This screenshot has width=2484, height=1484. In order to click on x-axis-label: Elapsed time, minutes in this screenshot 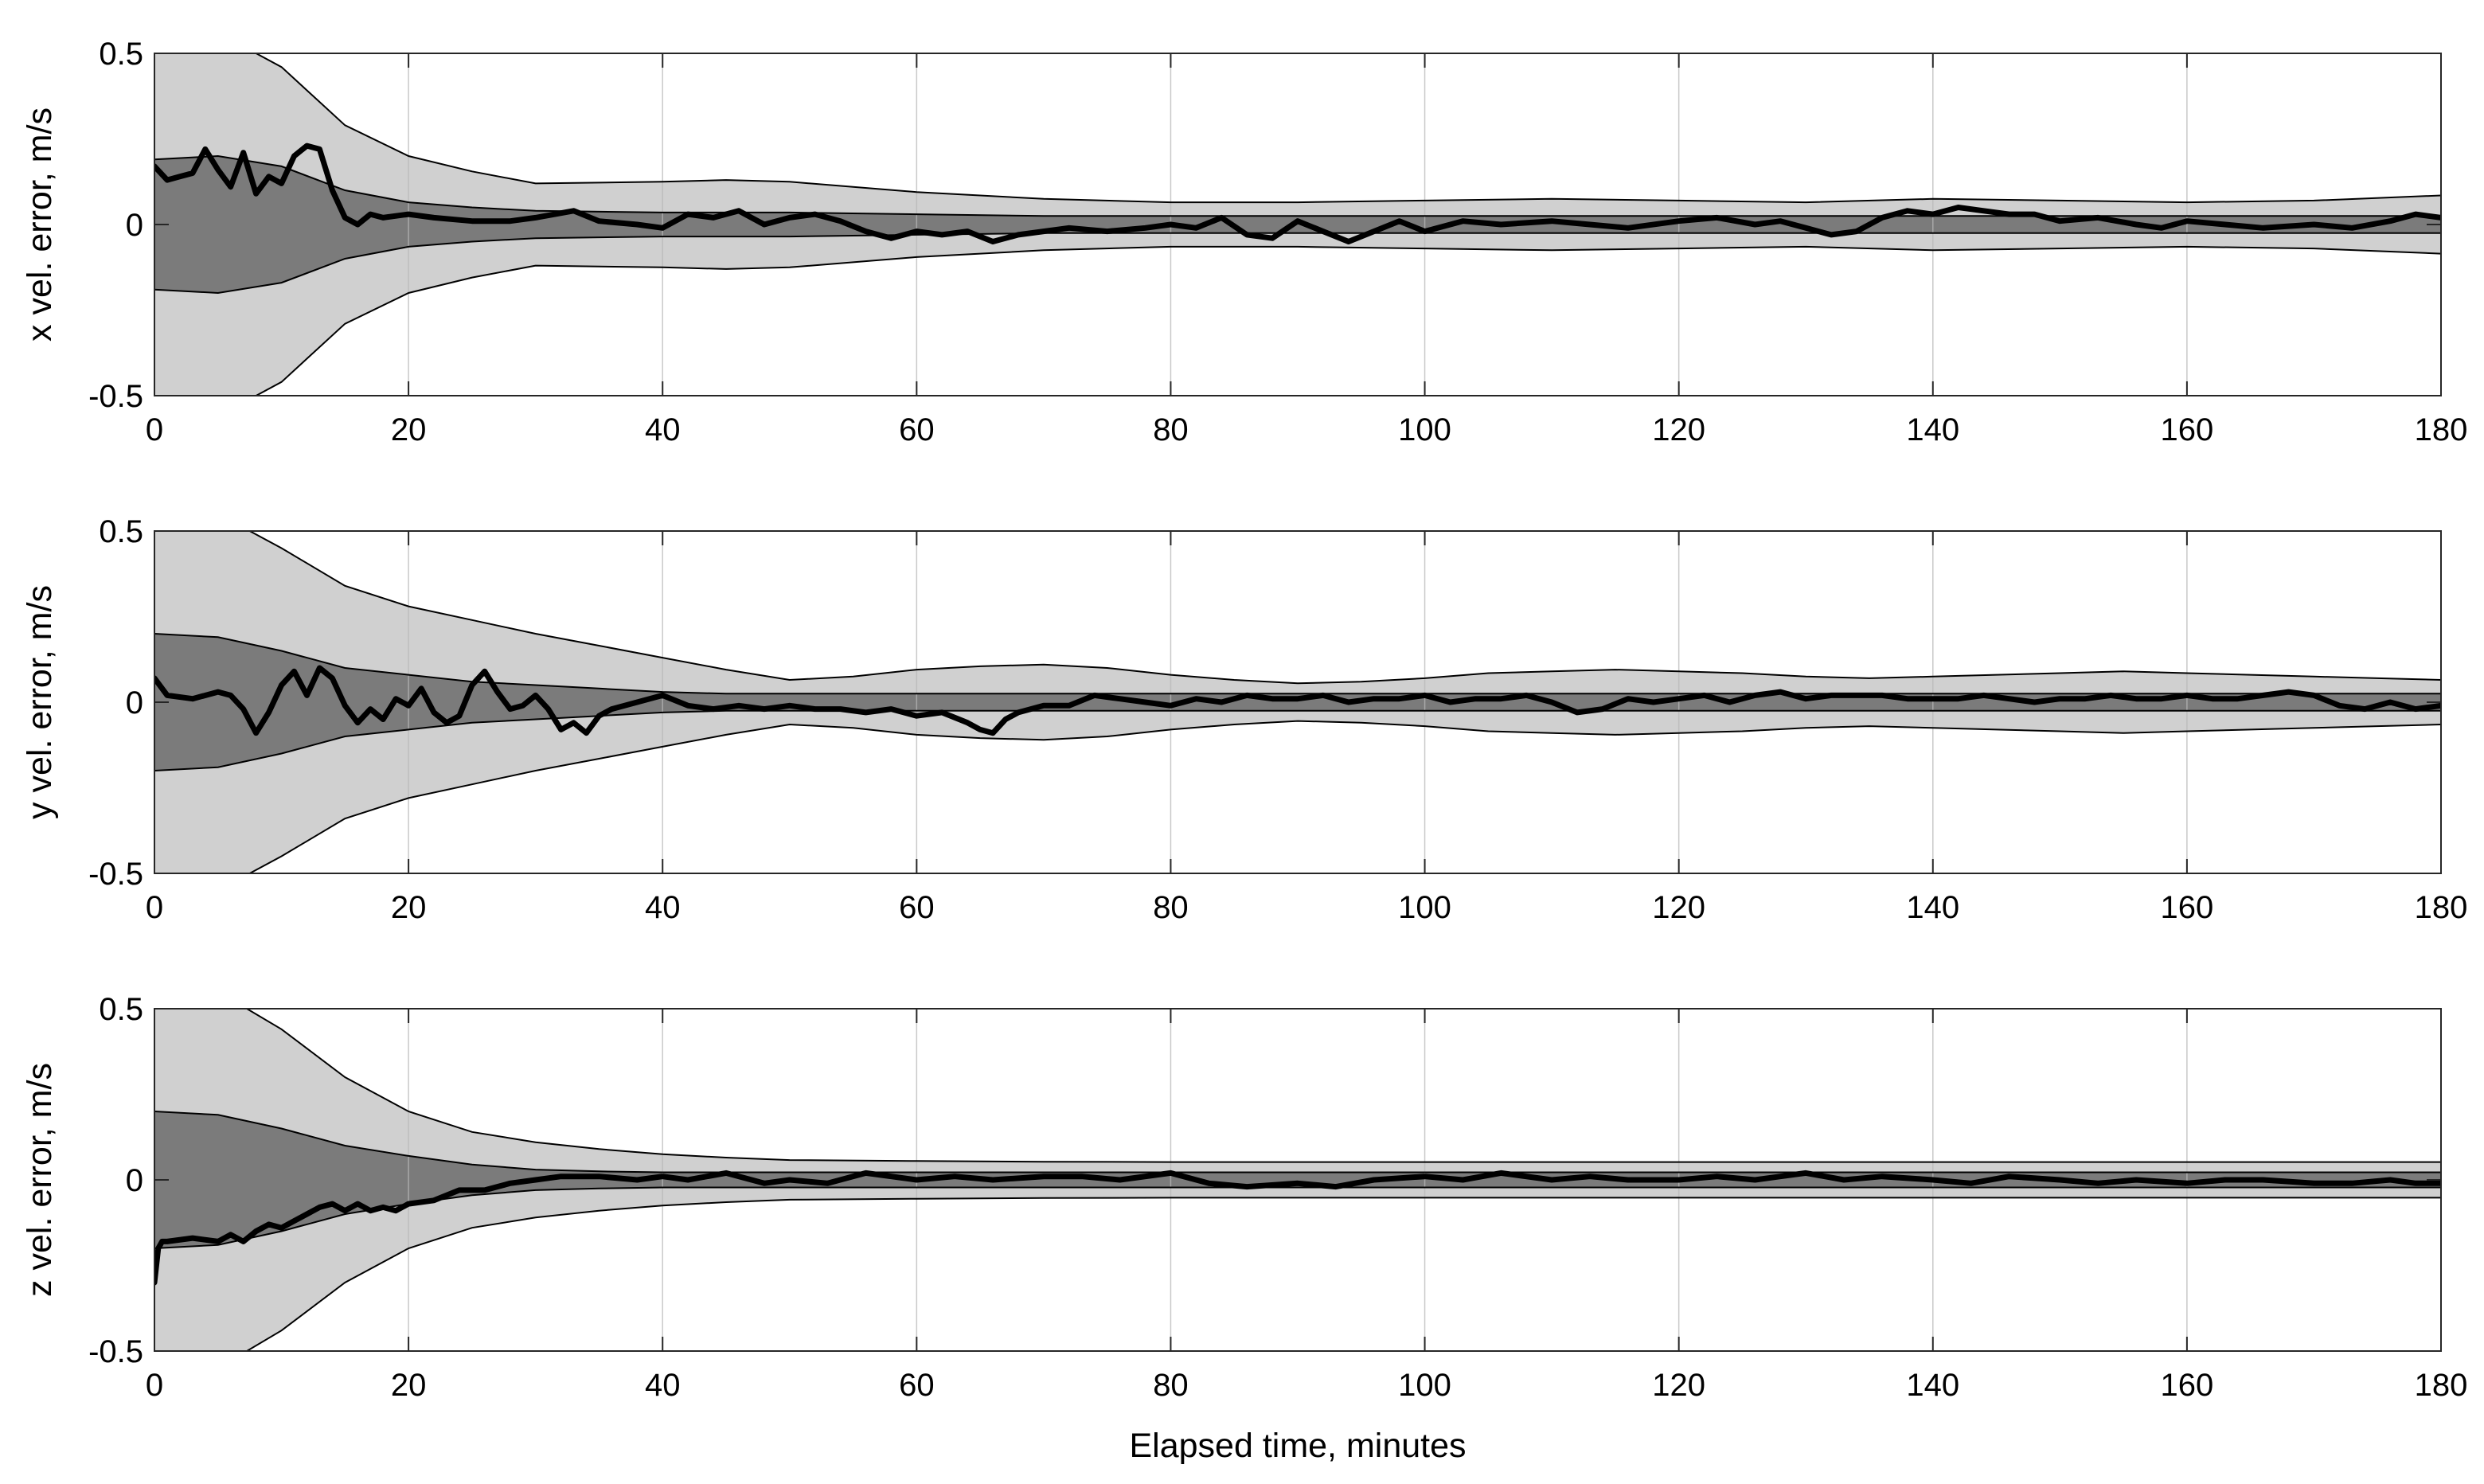, I will do `click(1297, 1446)`.